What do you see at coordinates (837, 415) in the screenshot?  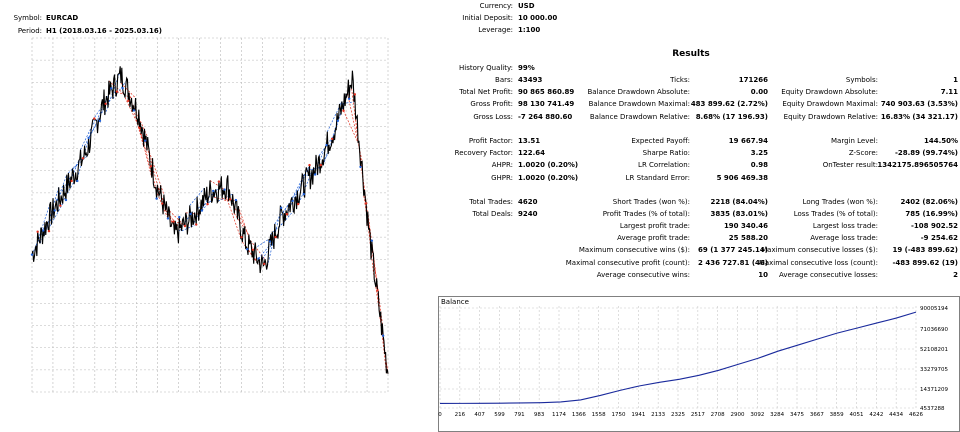 I see `balance-x-tick: 3859` at bounding box center [837, 415].